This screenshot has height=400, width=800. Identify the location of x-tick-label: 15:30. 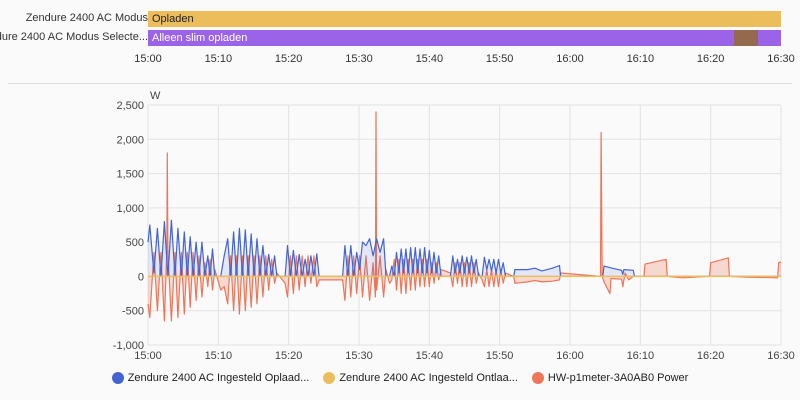
(359, 356).